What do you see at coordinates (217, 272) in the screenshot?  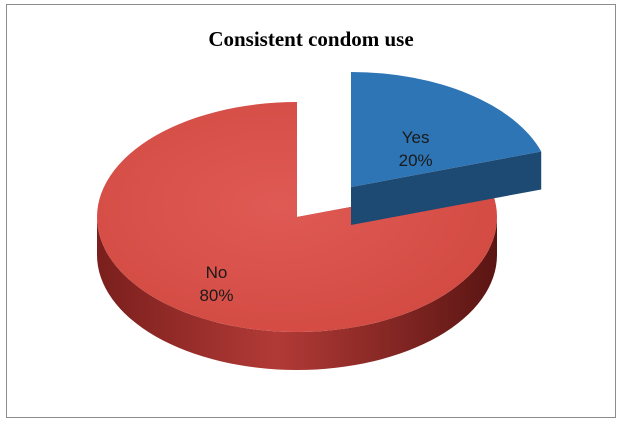 I see `slice-label-no: No` at bounding box center [217, 272].